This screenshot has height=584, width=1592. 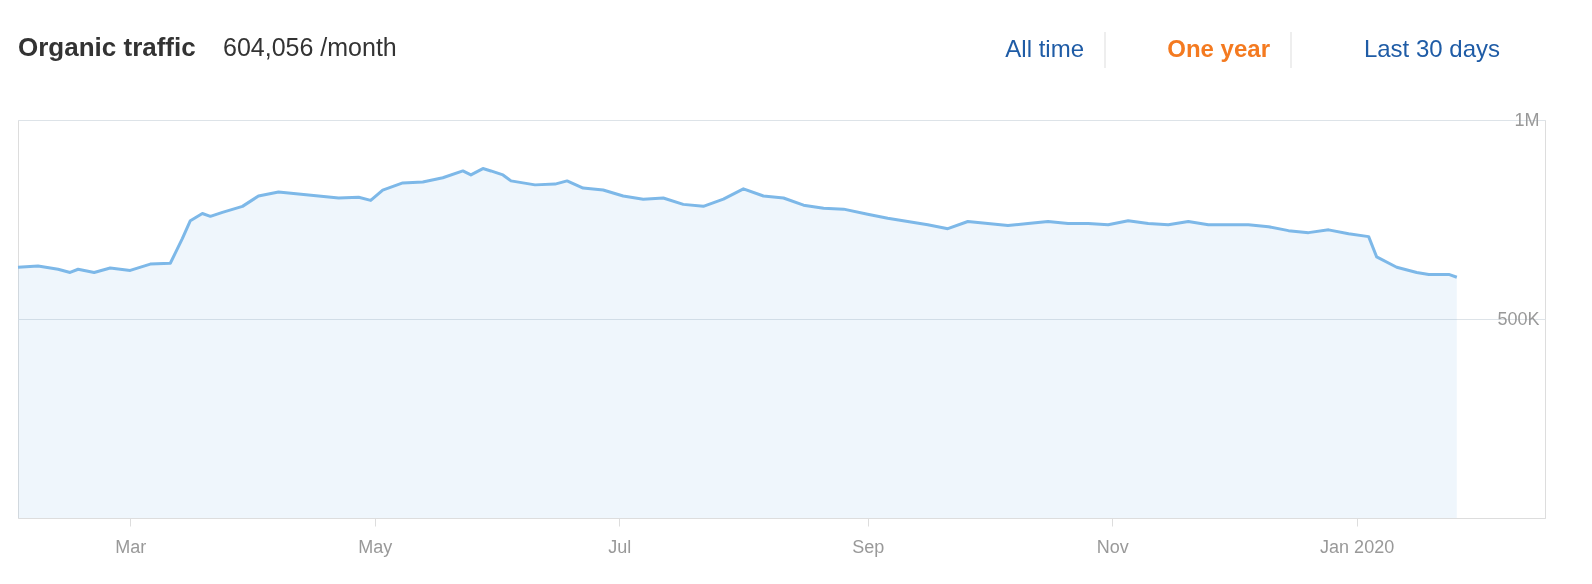 I want to click on x-tick-label: Sep, so click(x=868, y=546).